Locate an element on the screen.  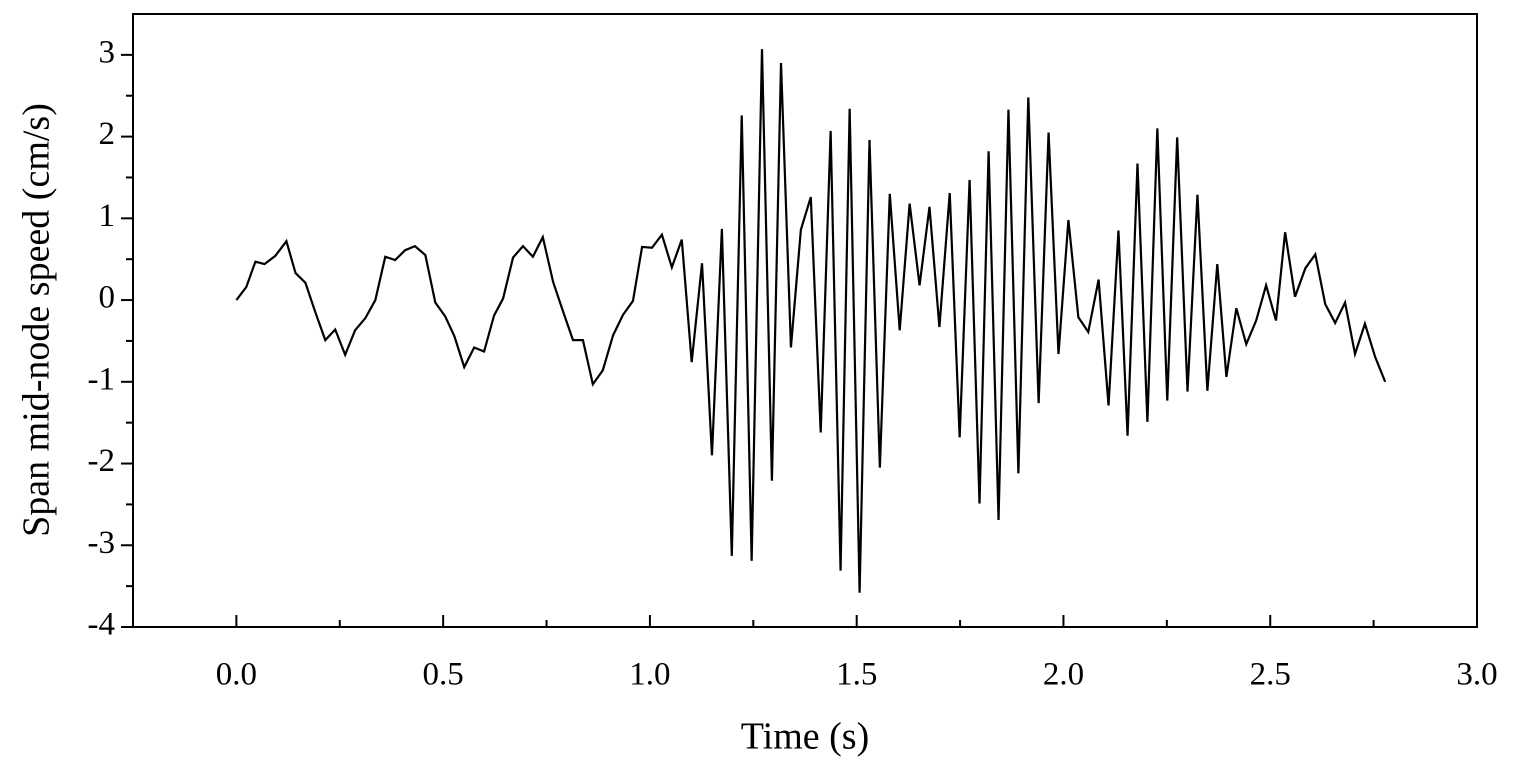
x-tick-label: 1.5 is located at coordinates (856, 675).